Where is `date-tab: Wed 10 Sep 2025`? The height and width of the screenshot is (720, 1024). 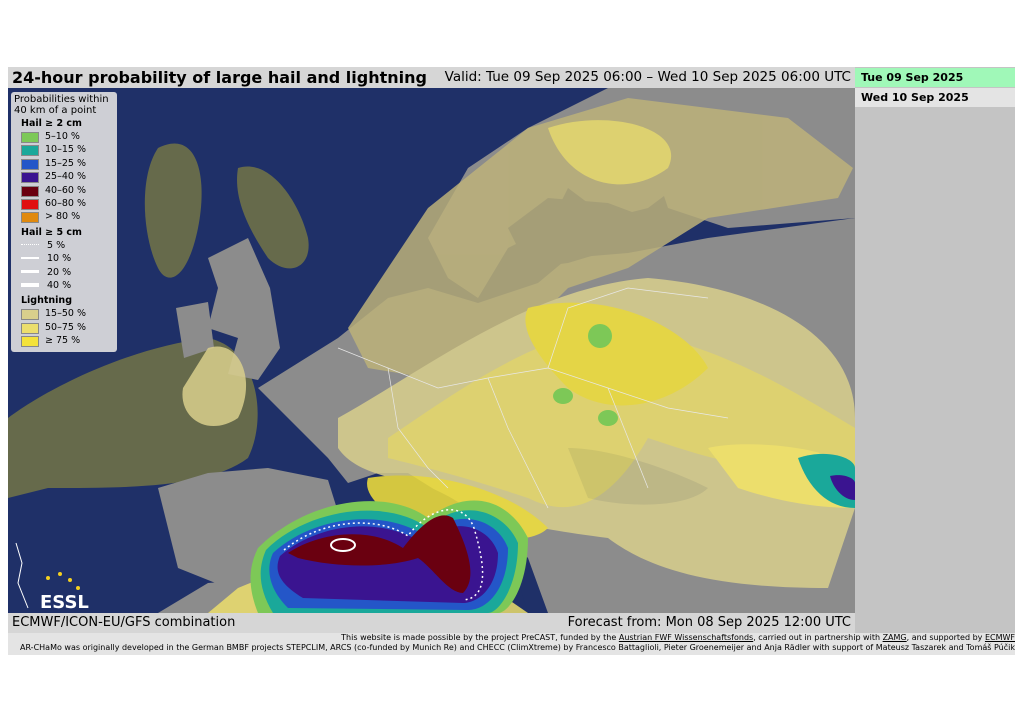
date-tab: Wed 10 Sep 2025 is located at coordinates (935, 97).